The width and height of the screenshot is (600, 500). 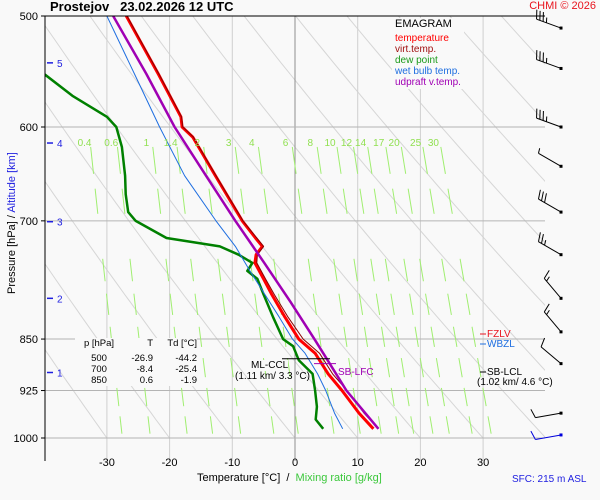 What do you see at coordinates (170, 463) in the screenshot?
I see `temperature-tick-label: -20` at bounding box center [170, 463].